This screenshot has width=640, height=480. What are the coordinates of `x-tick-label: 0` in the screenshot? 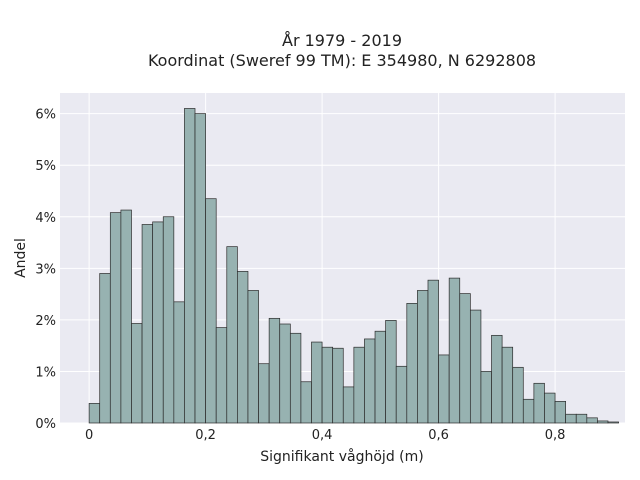 It's located at (89, 435).